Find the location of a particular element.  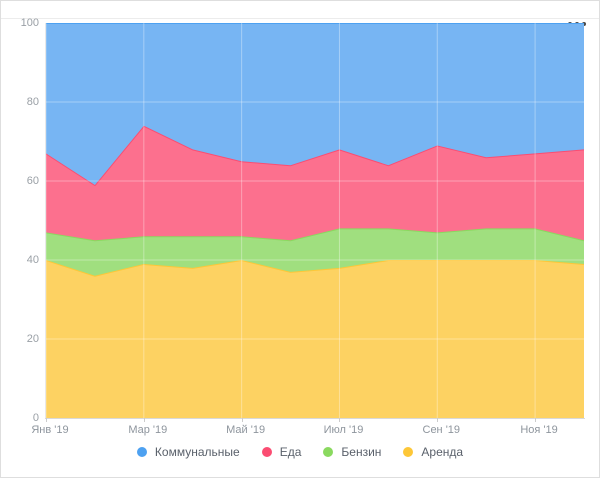

legend-item-Еда: Еда is located at coordinates (281, 452).